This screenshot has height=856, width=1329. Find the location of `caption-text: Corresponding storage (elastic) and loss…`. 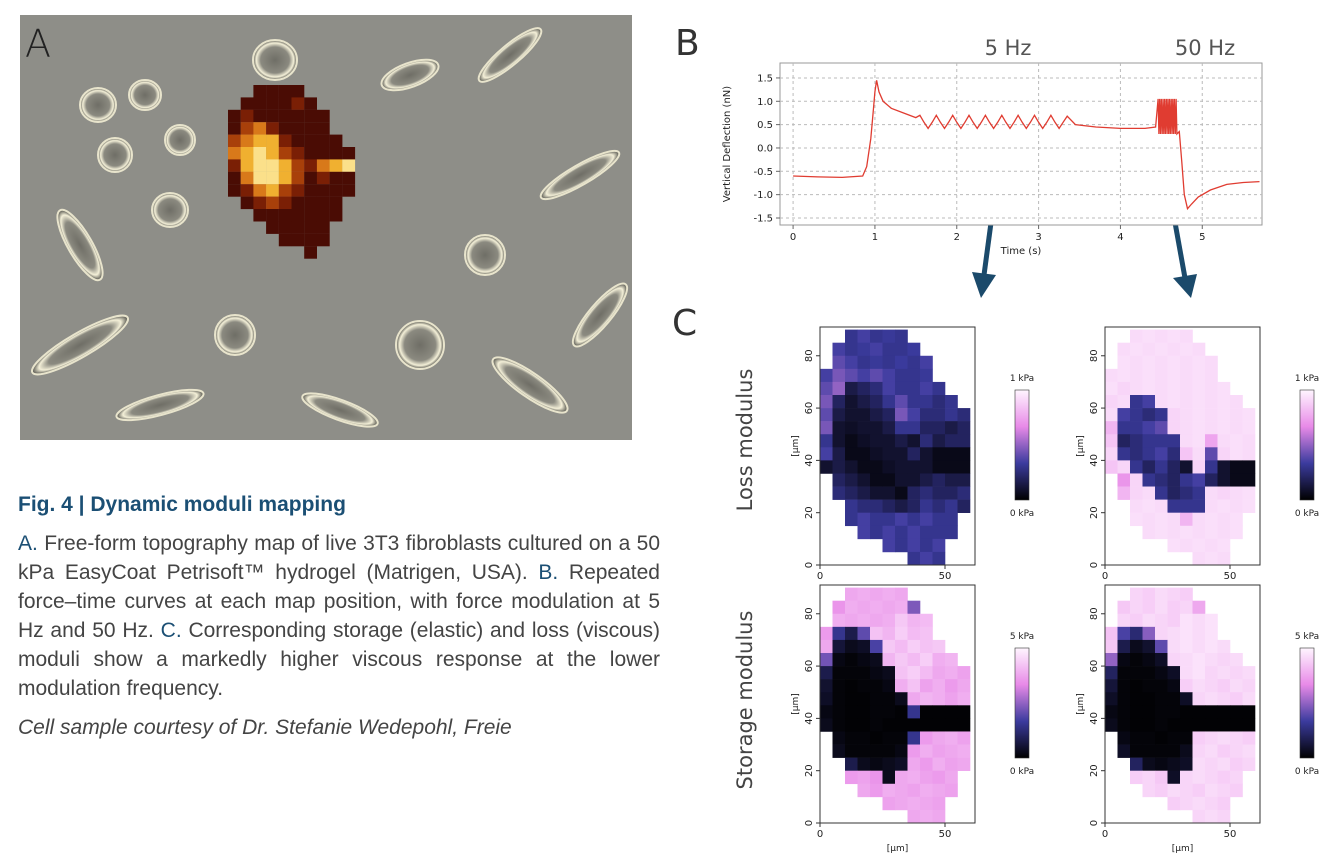

caption-text: Corresponding storage (elastic) and loss… is located at coordinates (339, 659).